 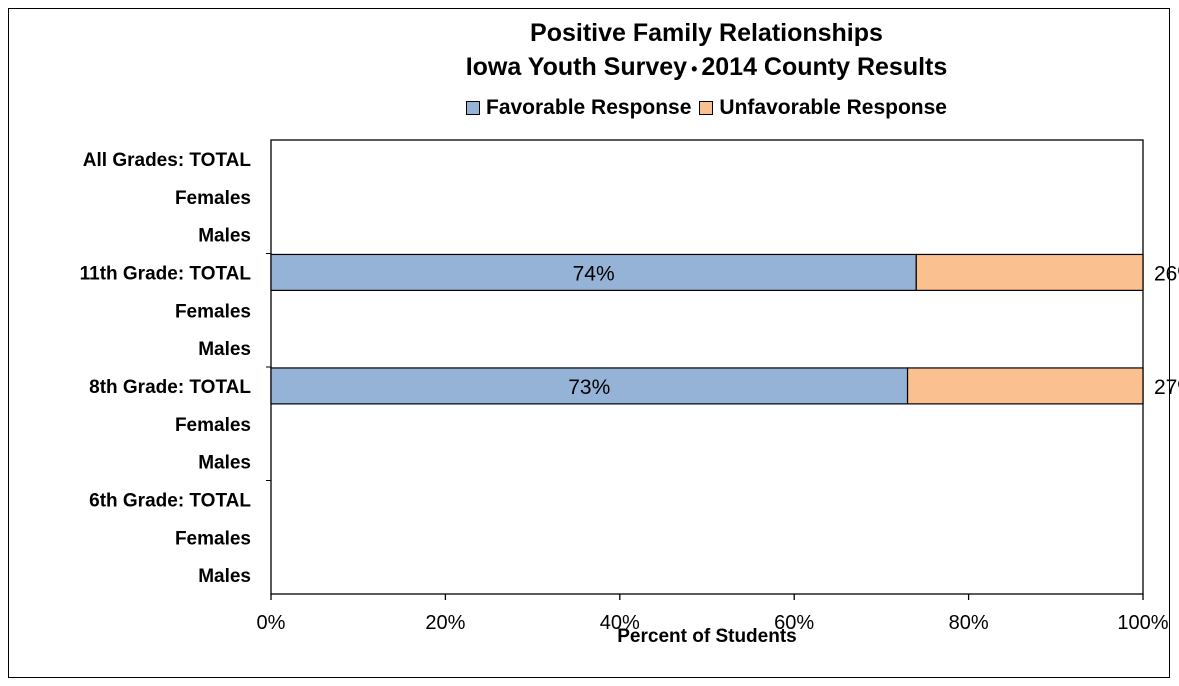 What do you see at coordinates (166, 273) in the screenshot?
I see `category-label: 11th Grade: TOTAL` at bounding box center [166, 273].